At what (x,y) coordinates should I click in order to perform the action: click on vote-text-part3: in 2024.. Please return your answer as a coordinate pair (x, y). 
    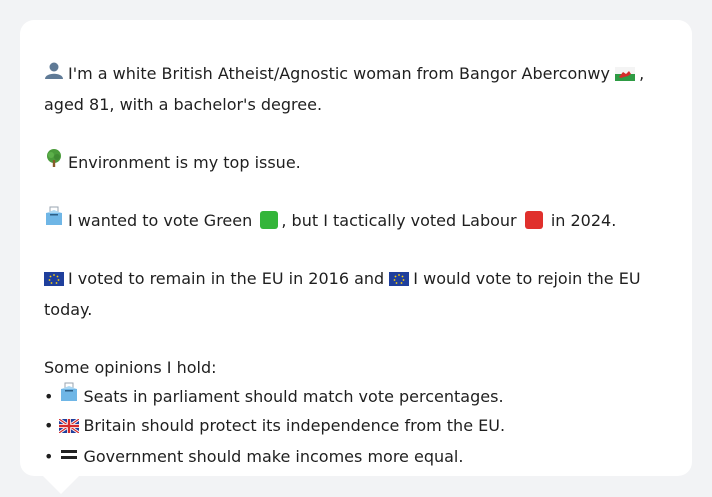
    Looking at the image, I should click on (583, 220).